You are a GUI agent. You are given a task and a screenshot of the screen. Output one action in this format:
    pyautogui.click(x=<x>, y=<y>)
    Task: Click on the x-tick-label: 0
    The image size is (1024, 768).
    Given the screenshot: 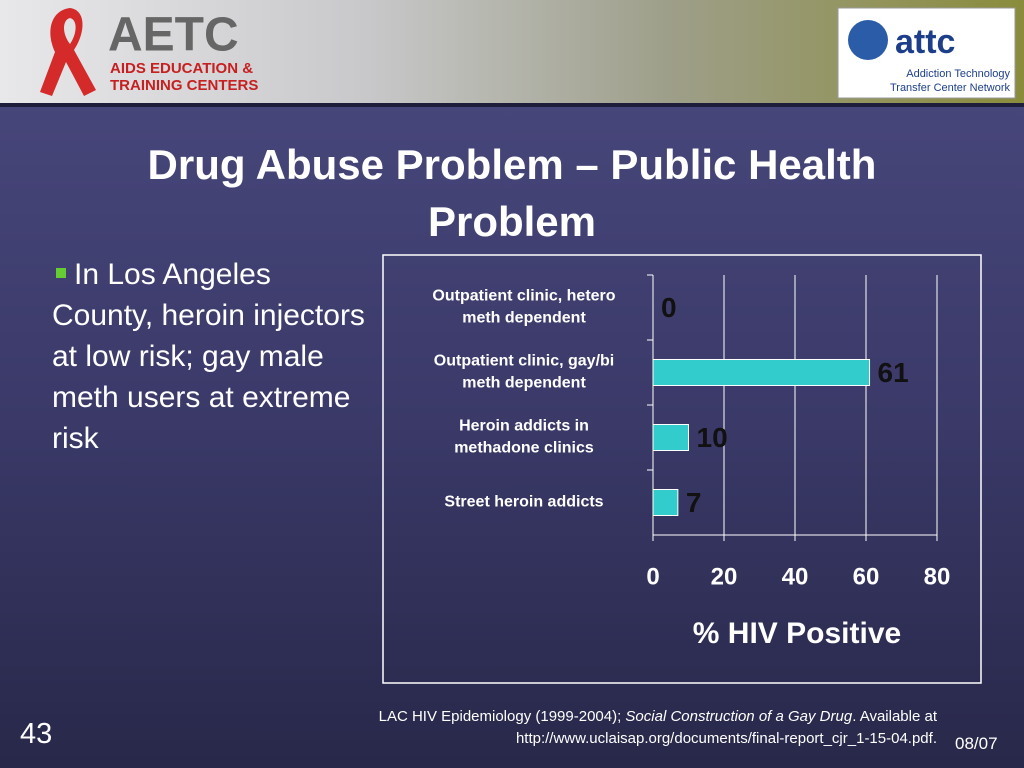 What is the action you would take?
    pyautogui.click(x=652, y=576)
    